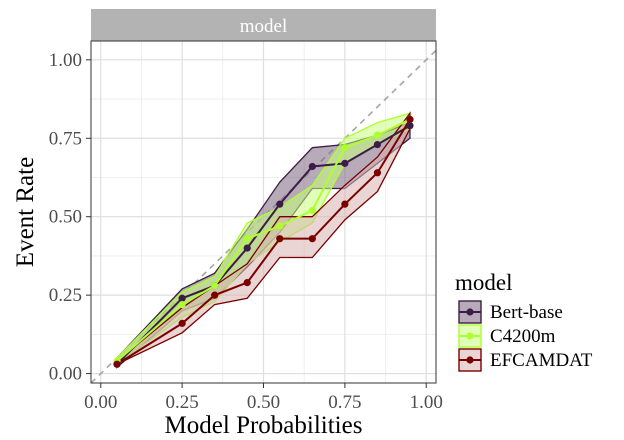  Describe the element at coordinates (263, 402) in the screenshot. I see `x-tick-label: 0.50` at that location.